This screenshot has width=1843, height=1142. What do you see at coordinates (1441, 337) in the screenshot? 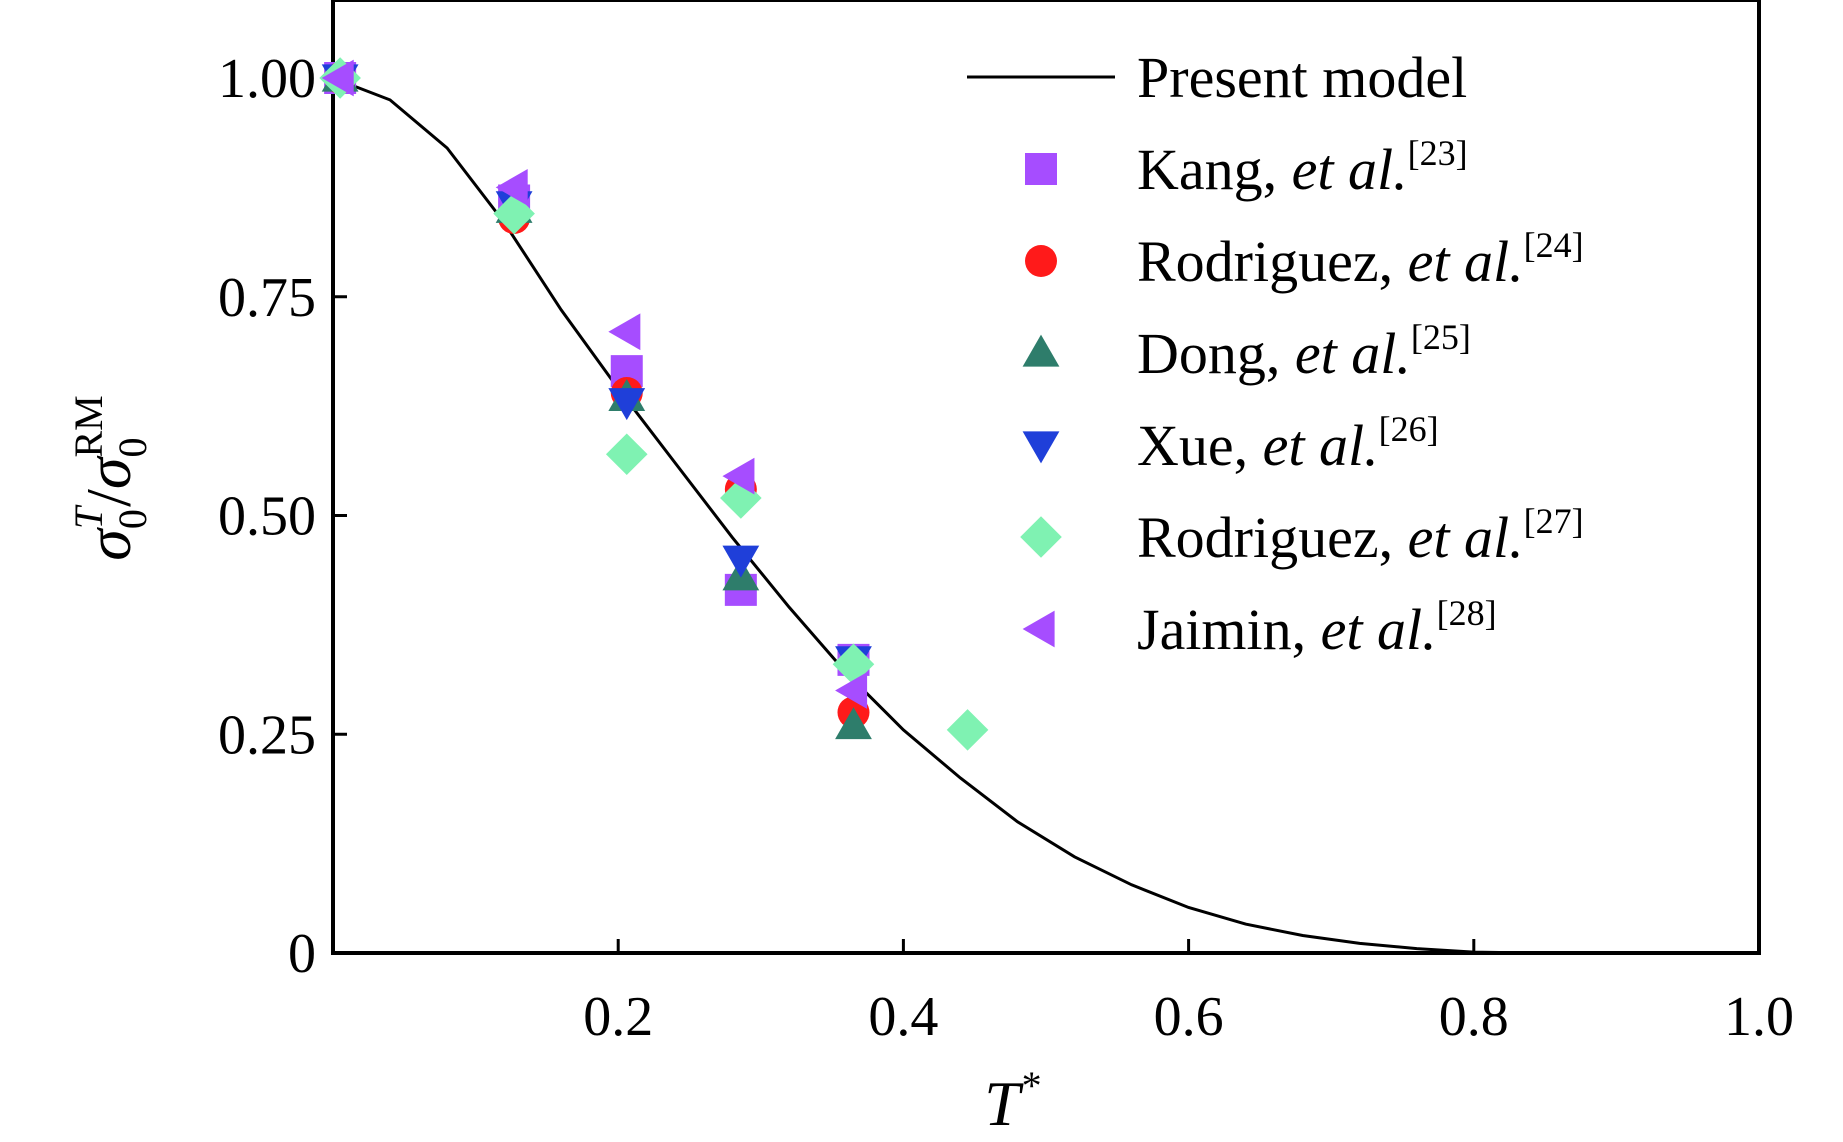
I see `legend-ref: [25]` at bounding box center [1441, 337].